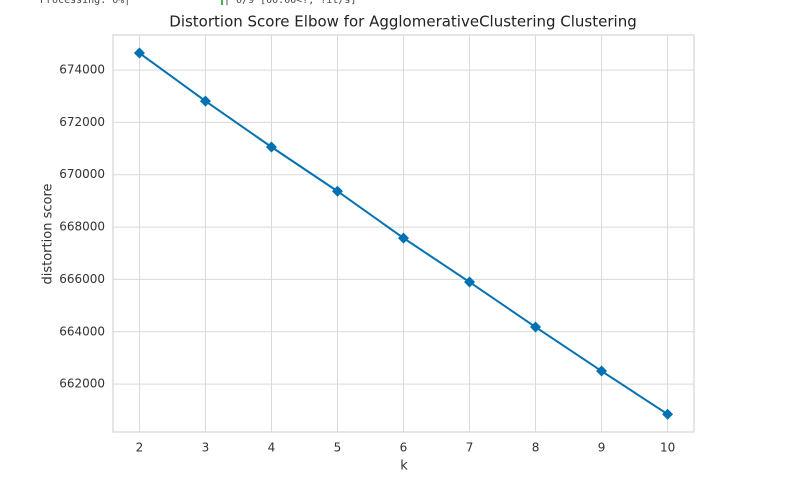 This screenshot has width=802, height=478. Describe the element at coordinates (82, 384) in the screenshot. I see `y-tick-label: 662000` at that location.